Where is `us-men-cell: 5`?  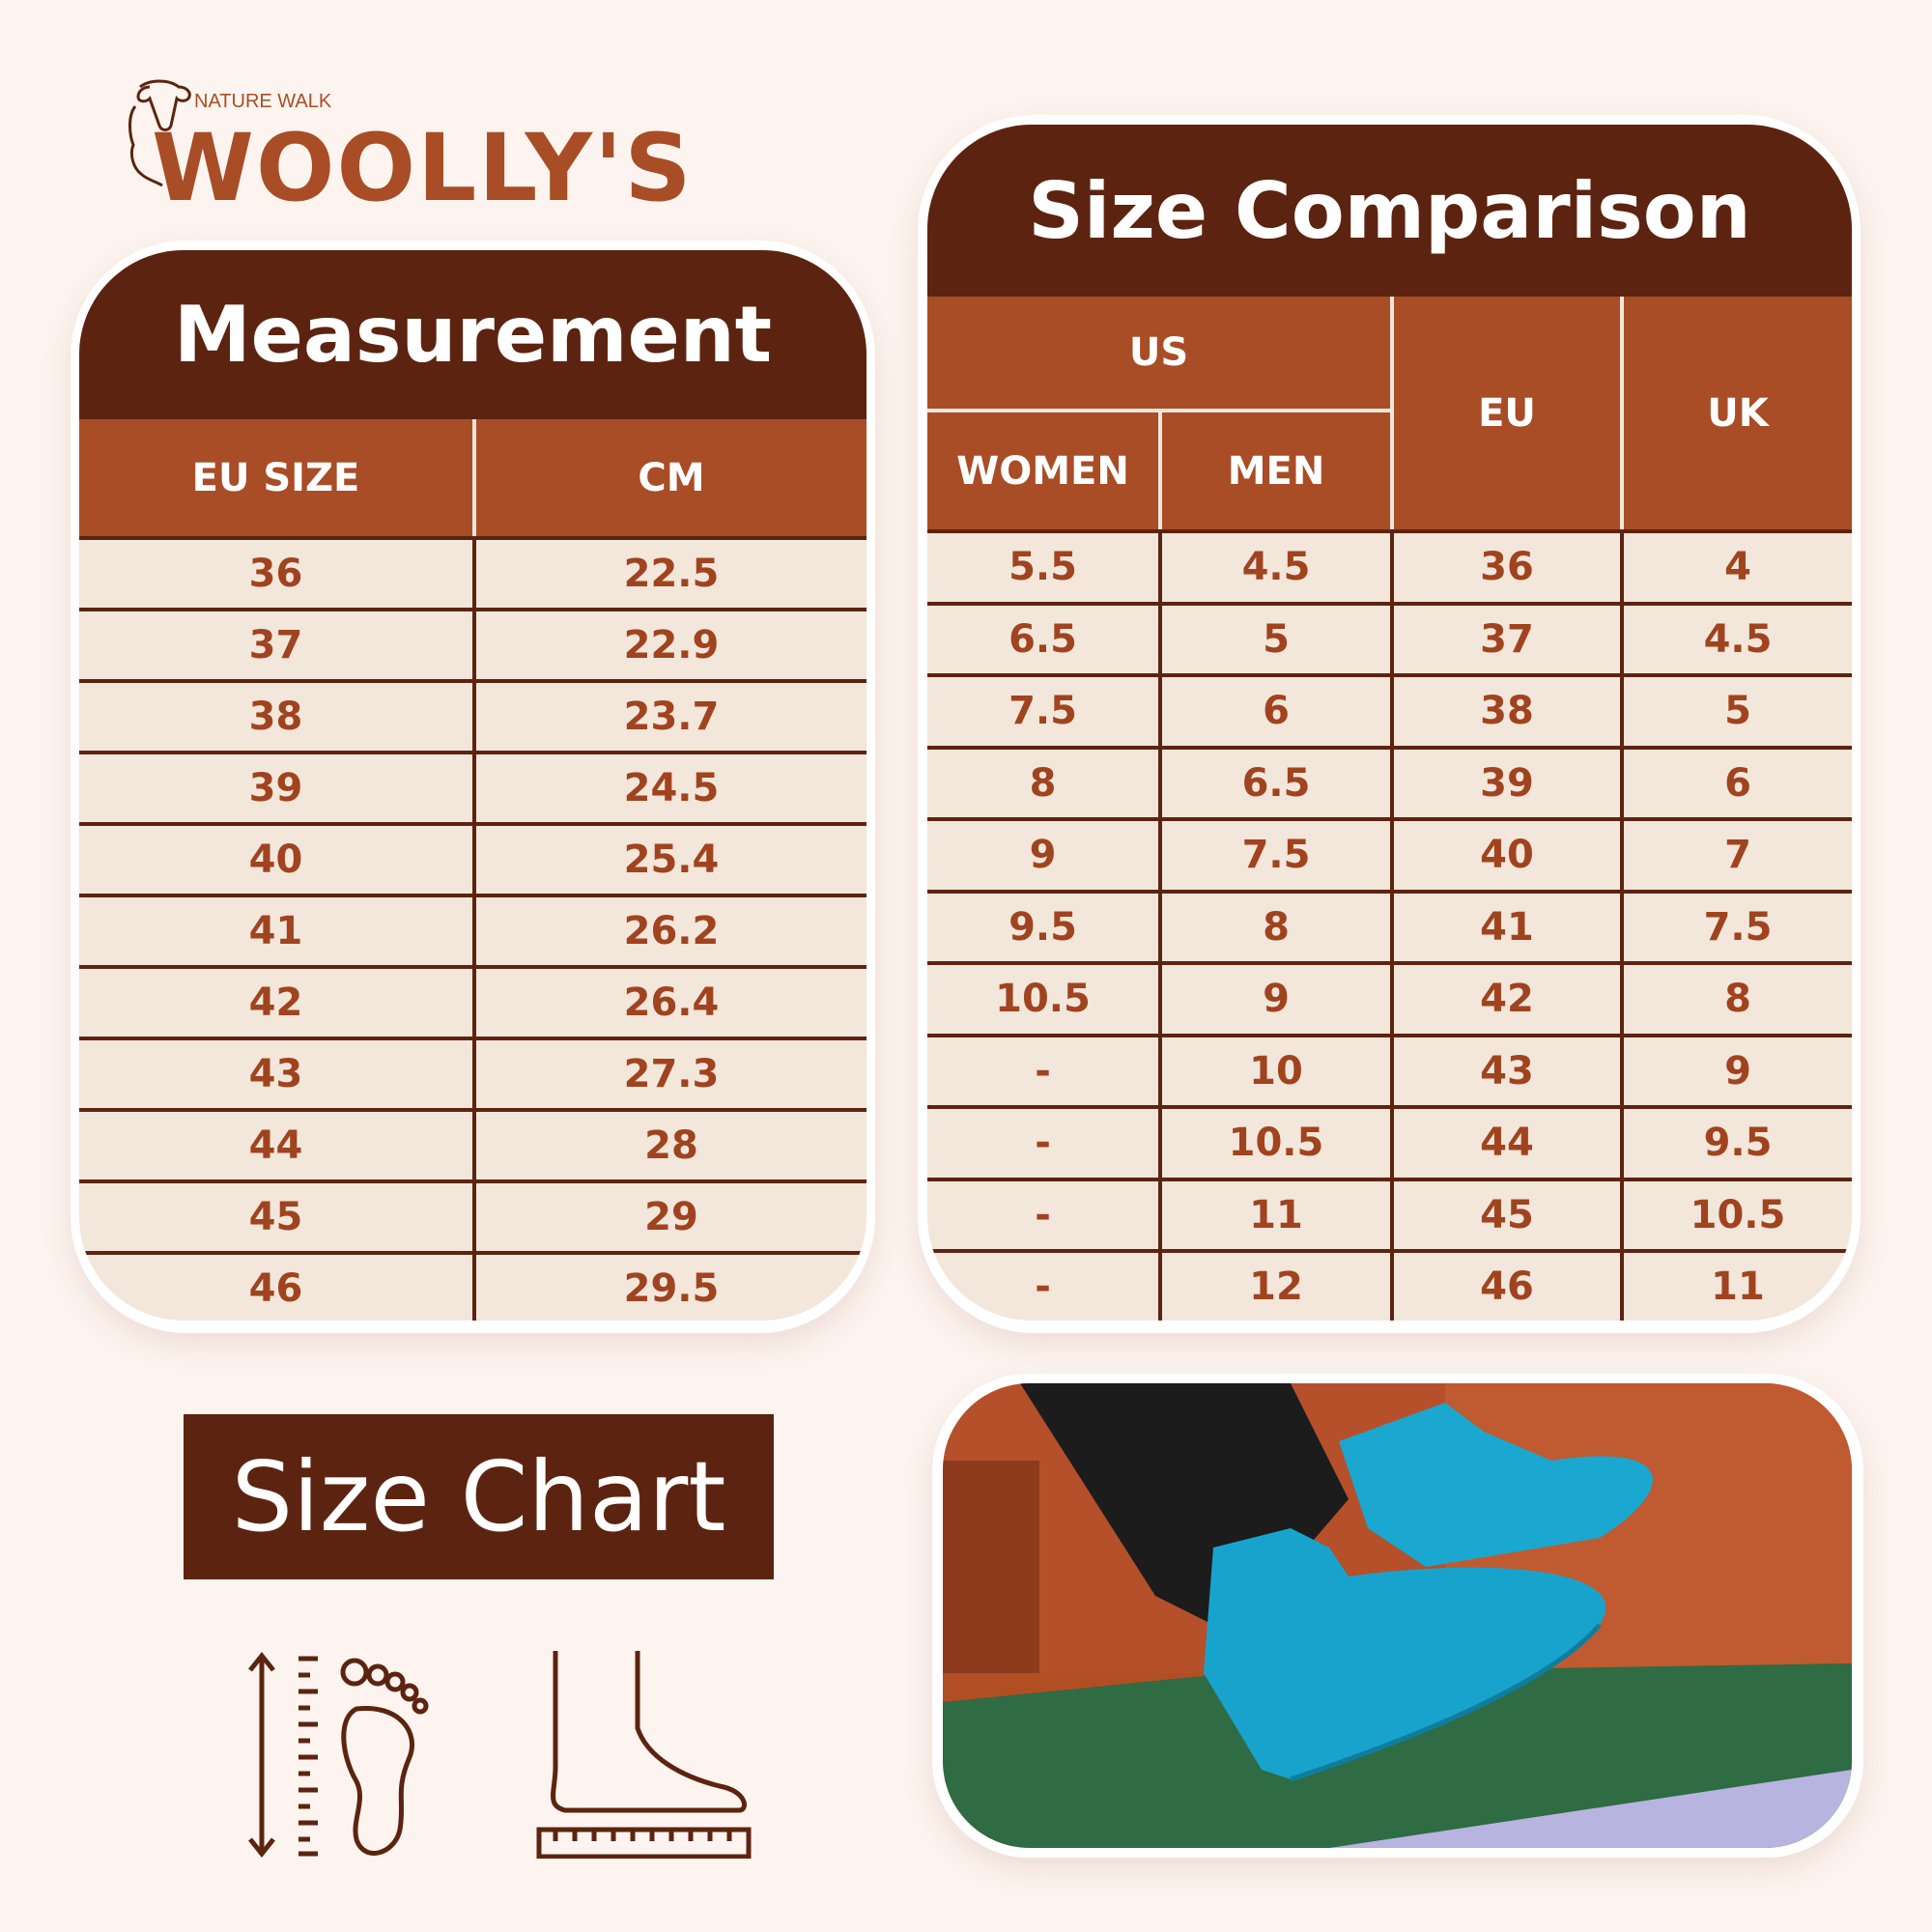 us-men-cell: 5 is located at coordinates (1274, 639).